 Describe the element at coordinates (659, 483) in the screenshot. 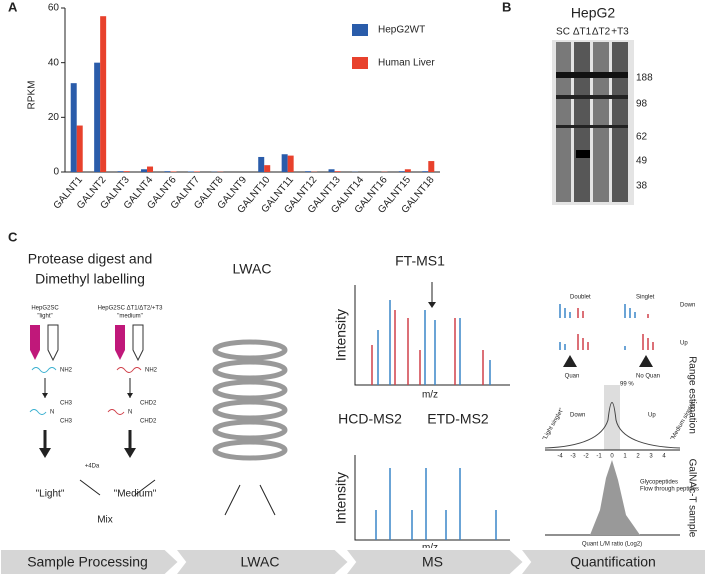

I see `legend-text: Glycopeptides` at that location.